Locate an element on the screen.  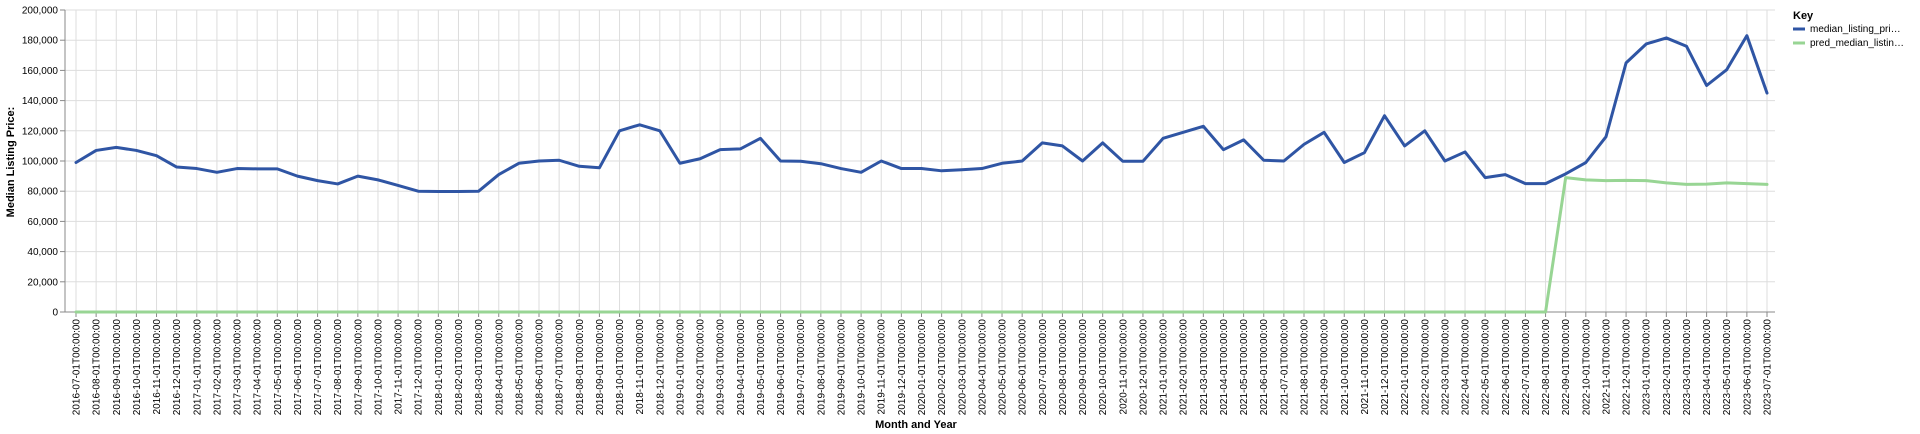
x-tick-label: 2019-03-01T00:00:00 is located at coordinates (721, 367).